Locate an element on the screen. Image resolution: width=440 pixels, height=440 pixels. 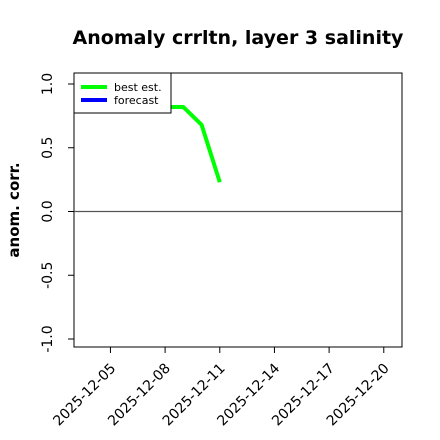
legend-label-forecast: forecast is located at coordinates (136, 100).